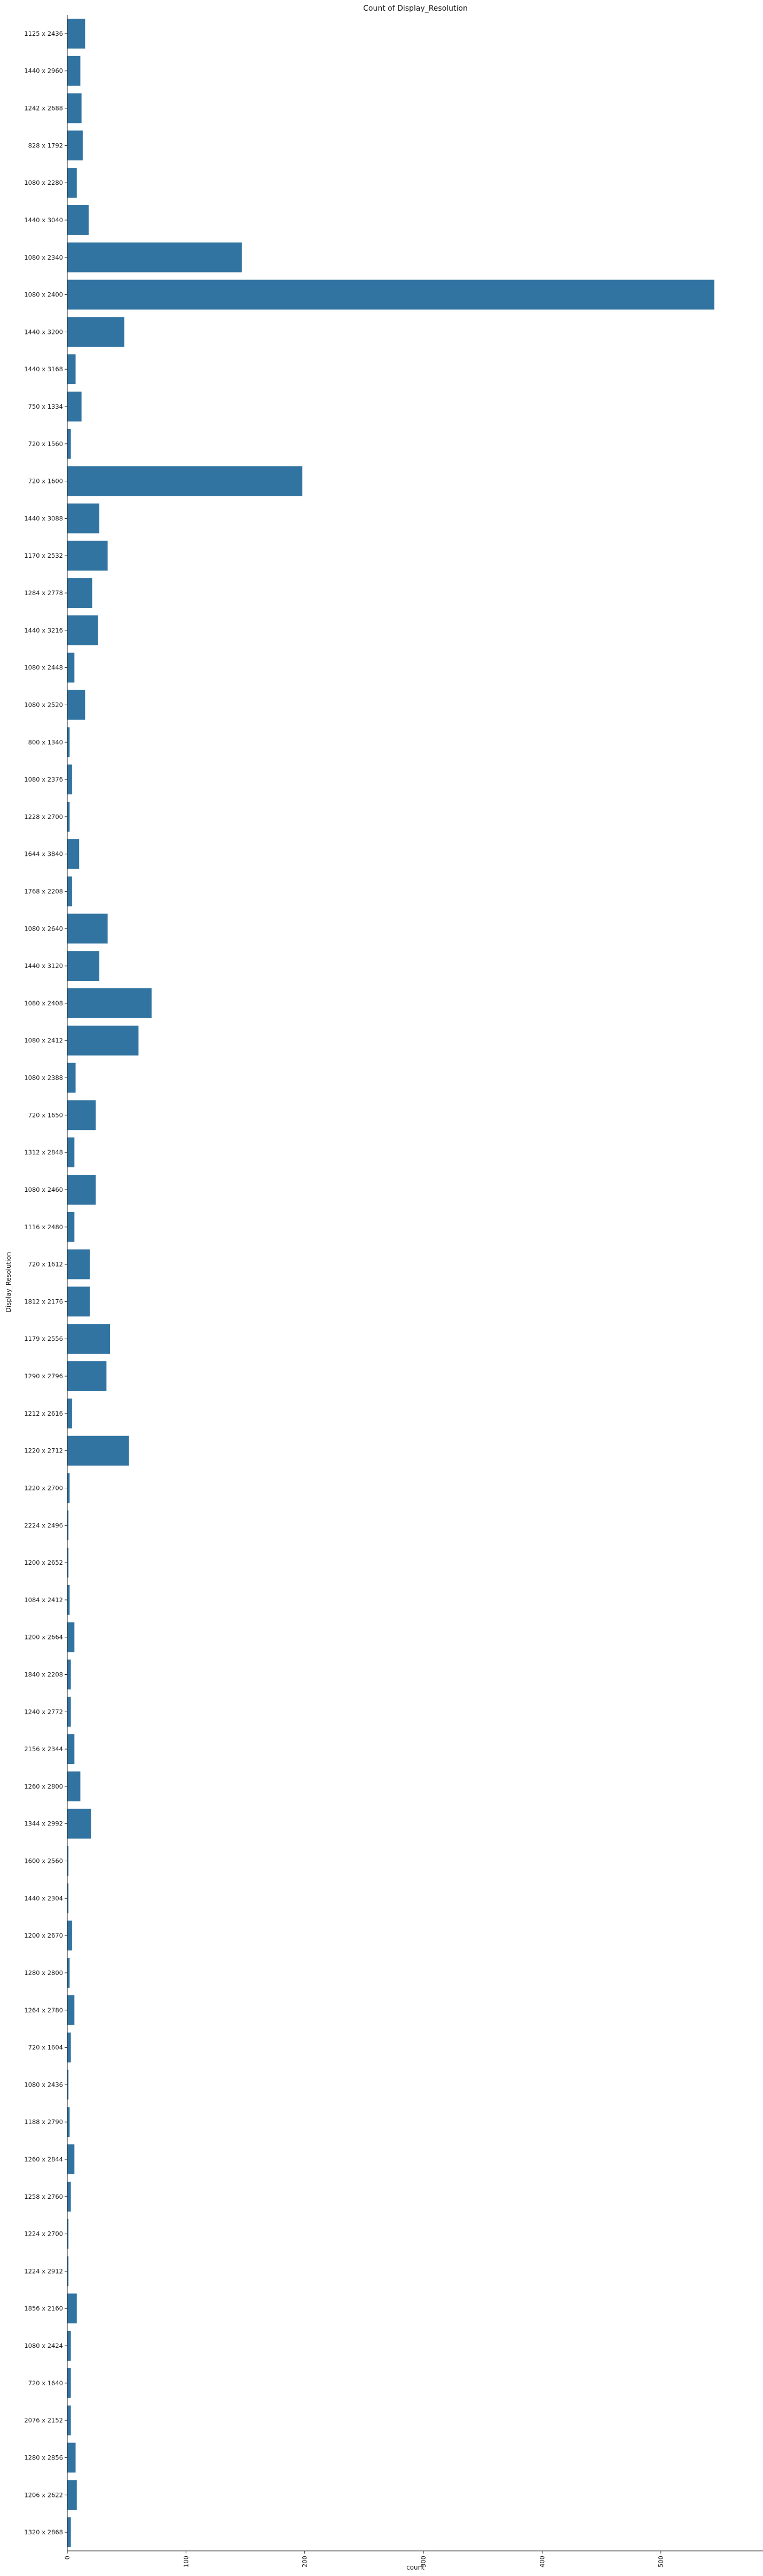 The height and width of the screenshot is (2576, 763). What do you see at coordinates (43, 2271) in the screenshot?
I see `y-tick-label: 1224 x 2912` at bounding box center [43, 2271].